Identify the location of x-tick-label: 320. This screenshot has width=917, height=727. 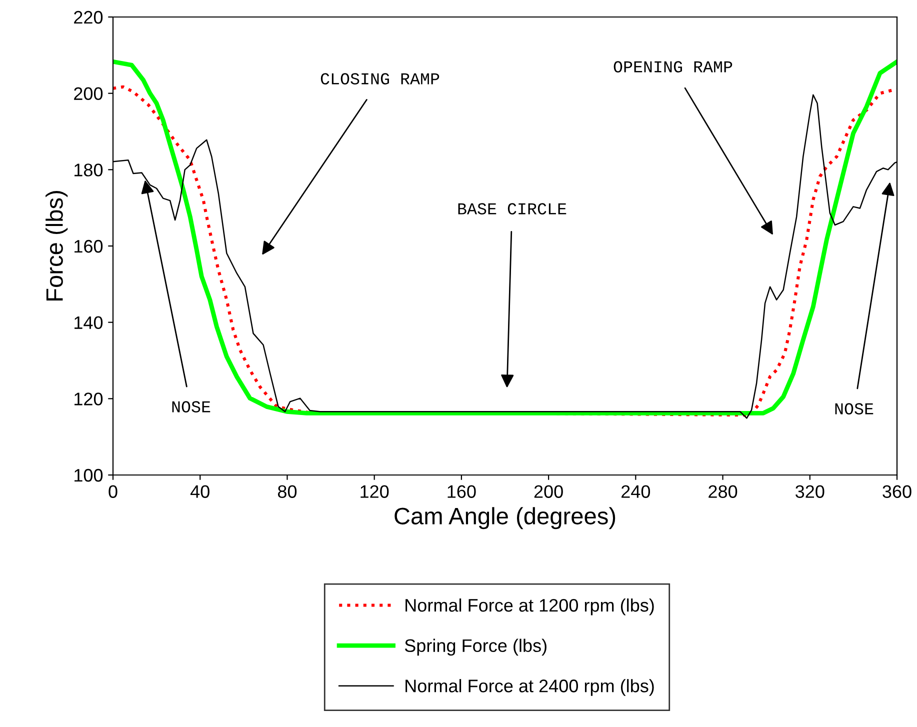
(810, 491).